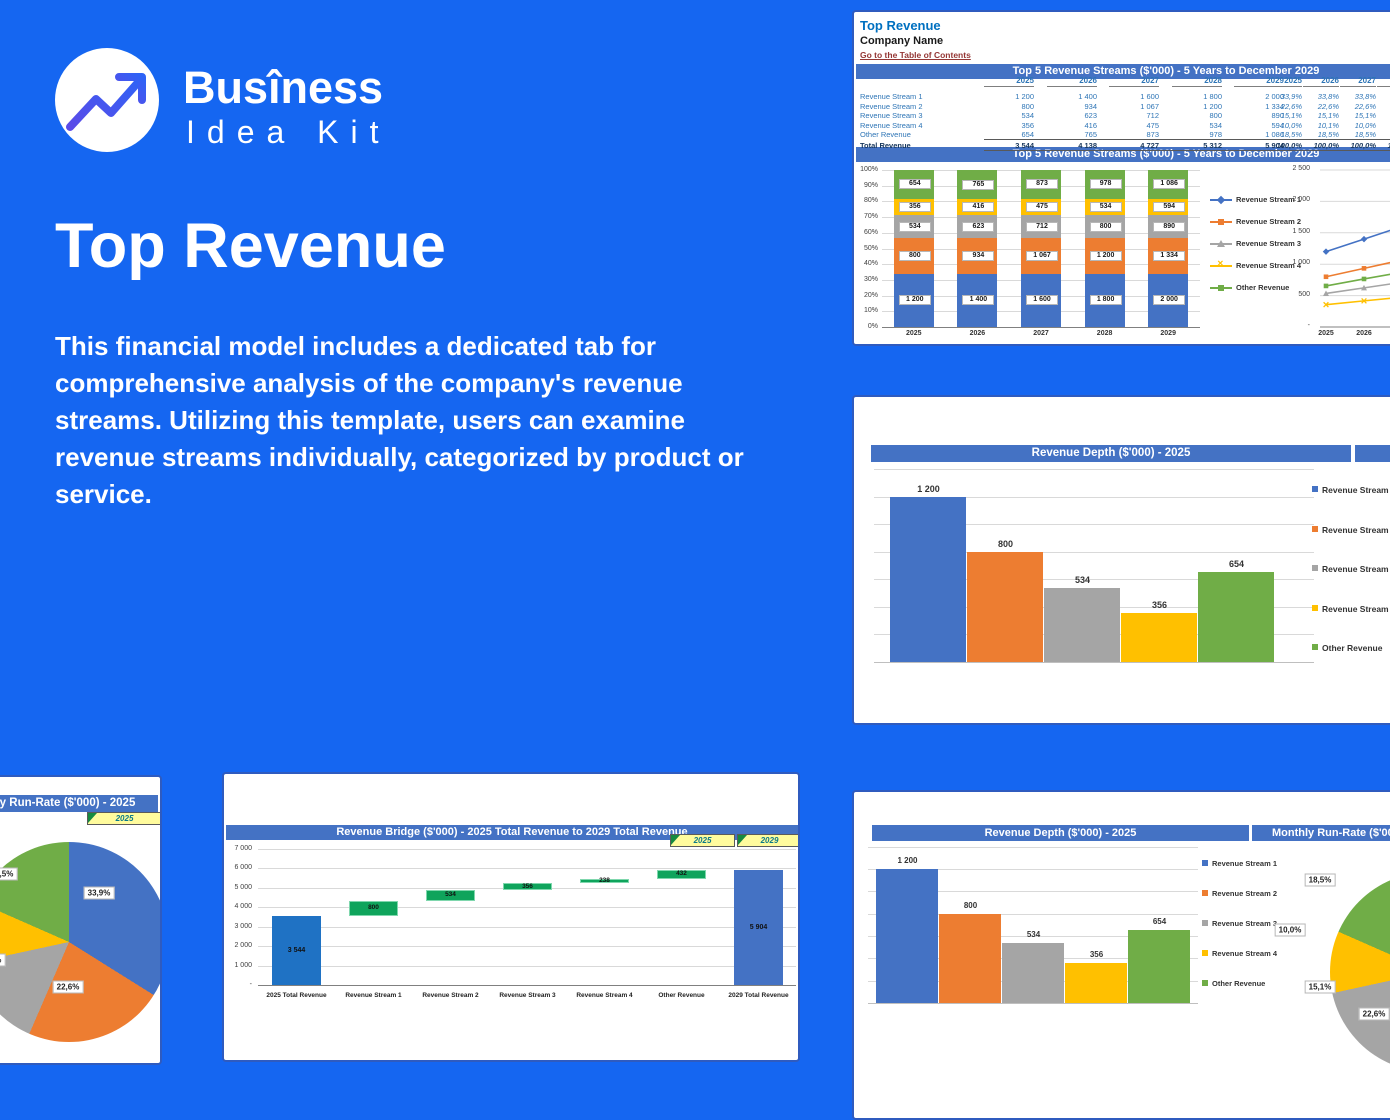 The height and width of the screenshot is (1120, 1390). What do you see at coordinates (123, 818) in the screenshot?
I see `year-filter-dropdown: 2025` at bounding box center [123, 818].